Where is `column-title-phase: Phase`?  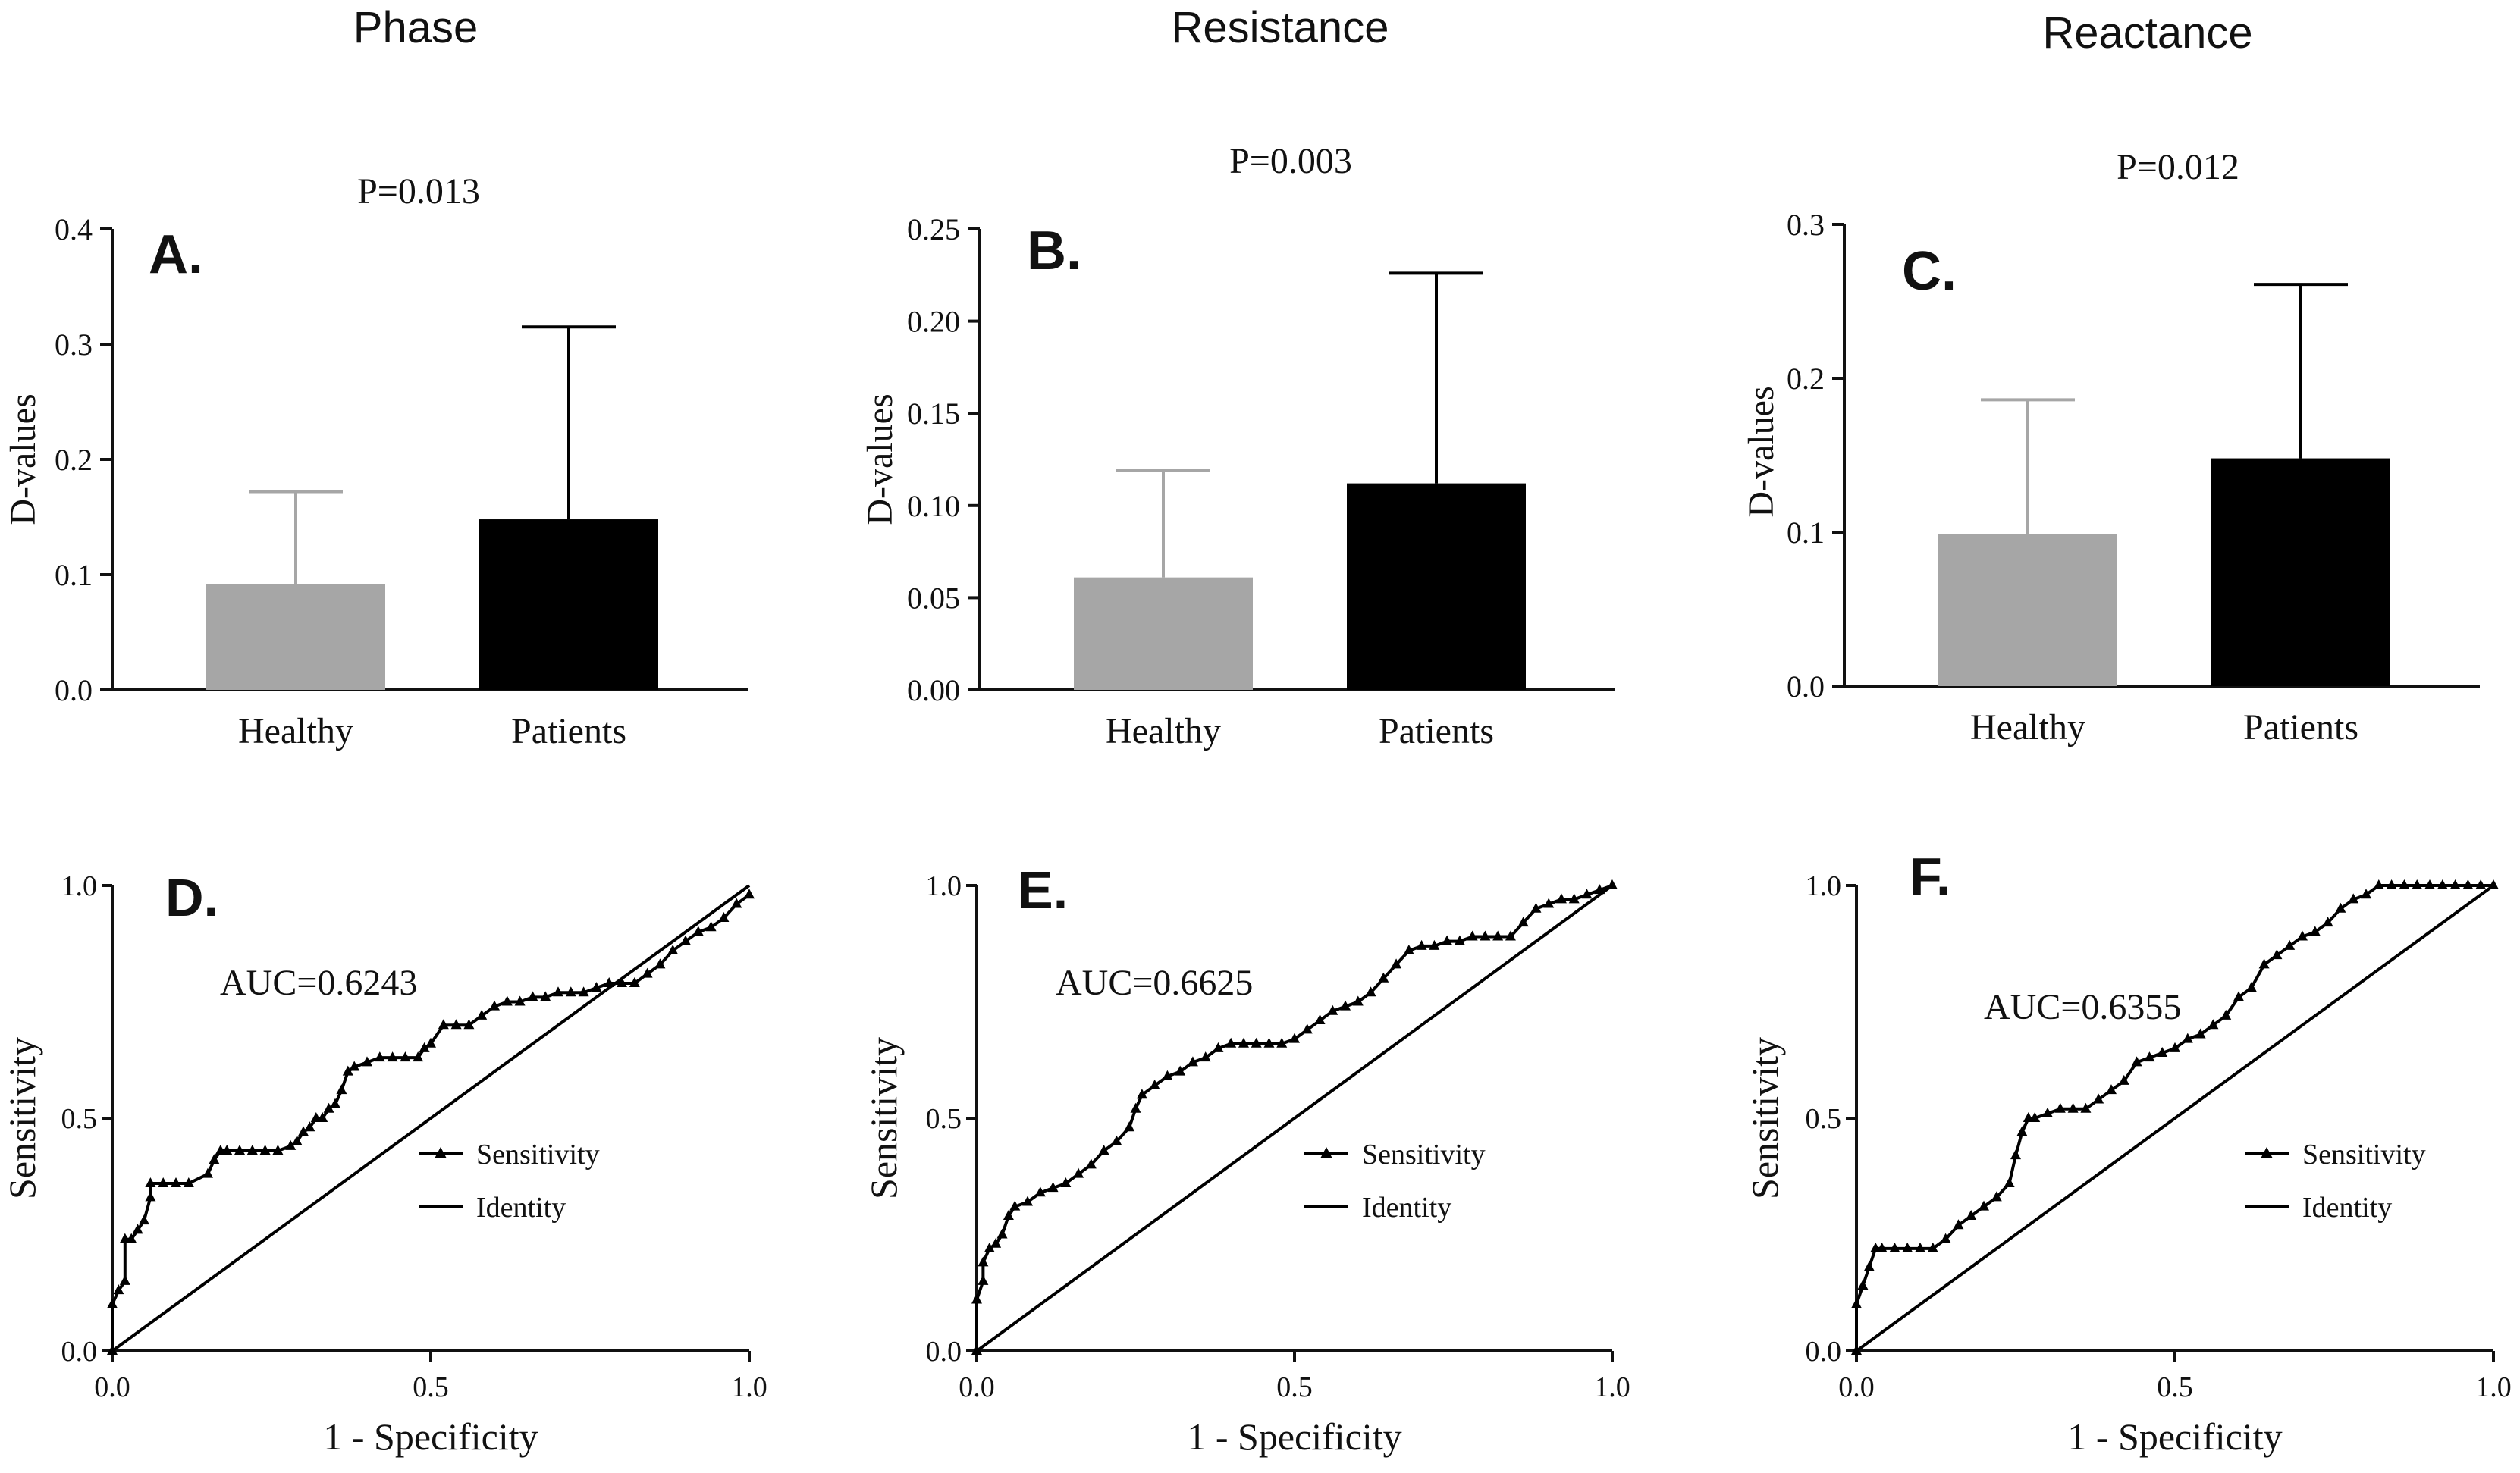
column-title-phase: Phase is located at coordinates (415, 27).